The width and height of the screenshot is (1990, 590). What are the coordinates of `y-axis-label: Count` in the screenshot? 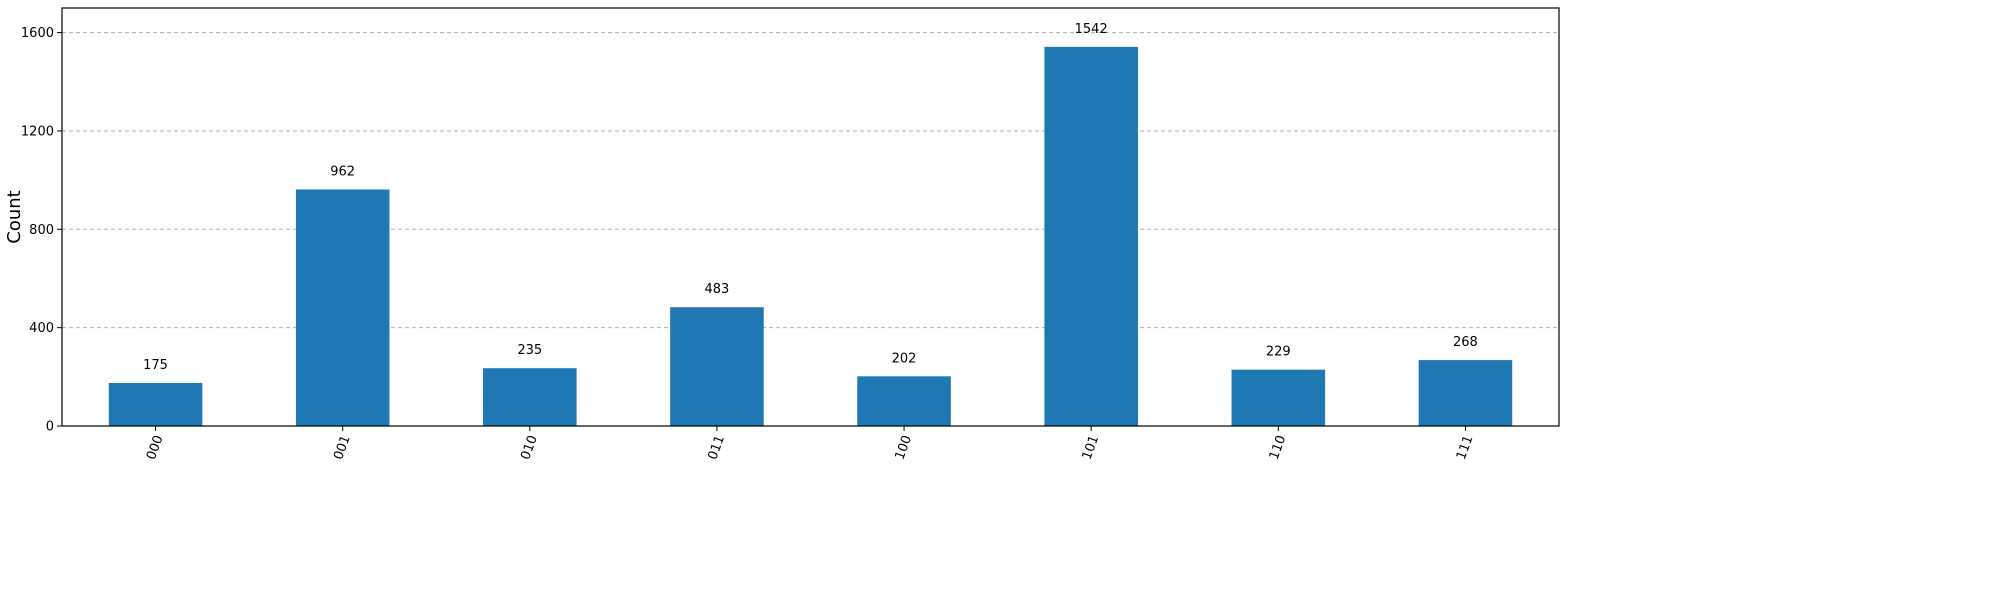 It's located at (14, 216).